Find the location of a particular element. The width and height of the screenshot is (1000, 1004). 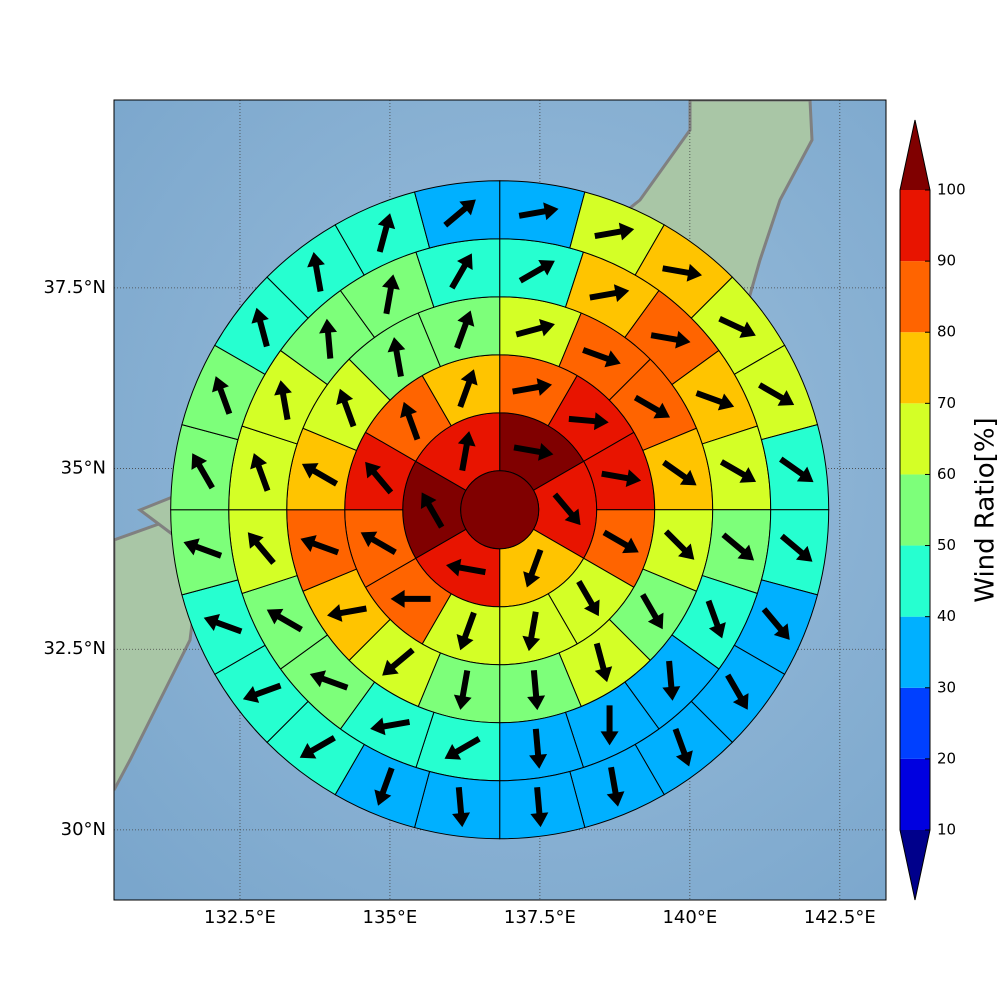

colorbar-tick-label: 70 is located at coordinates (946, 403).